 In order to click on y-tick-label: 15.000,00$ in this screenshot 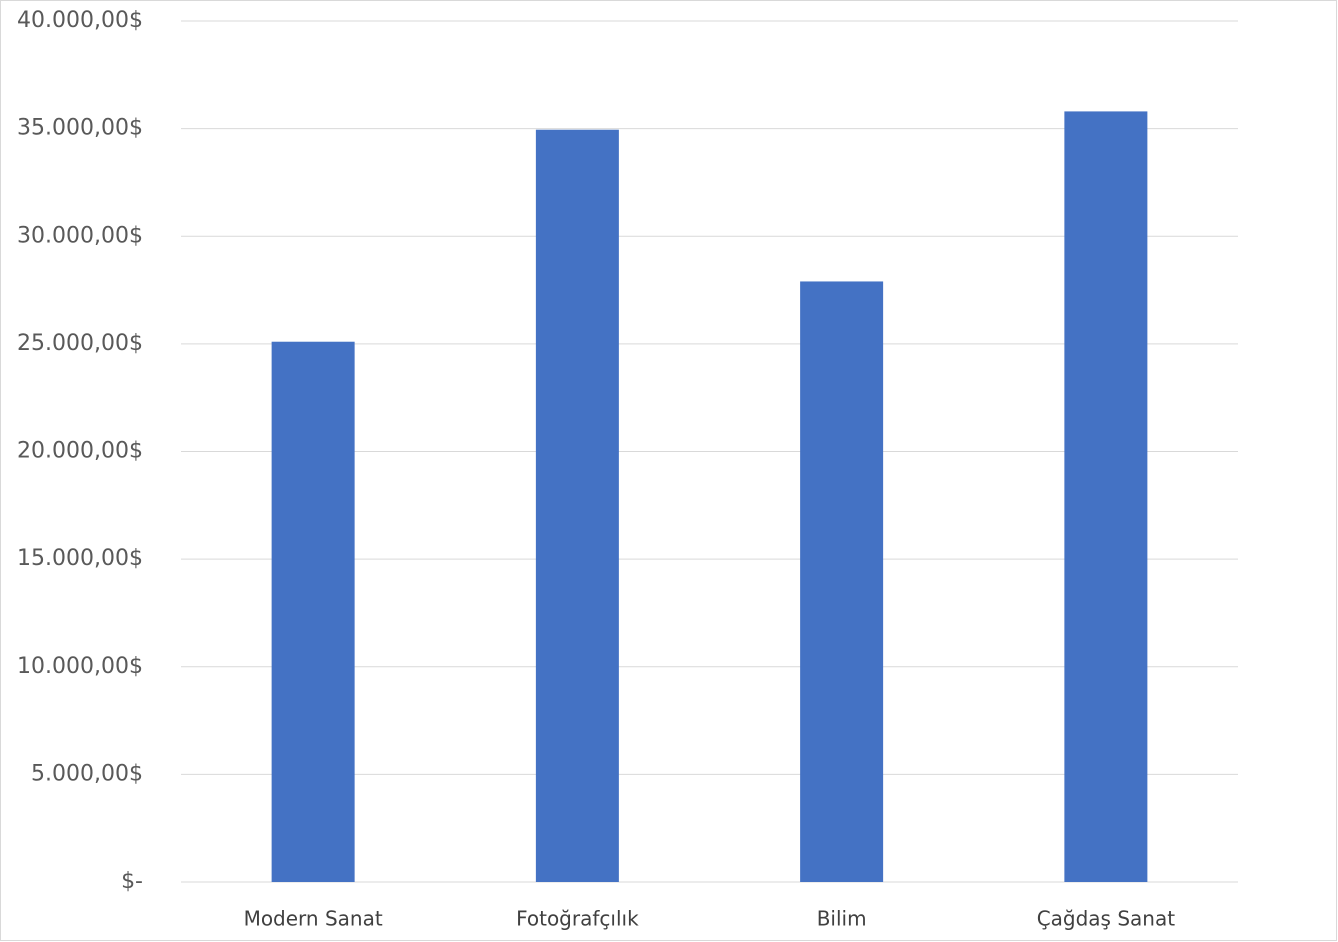, I will do `click(80, 558)`.